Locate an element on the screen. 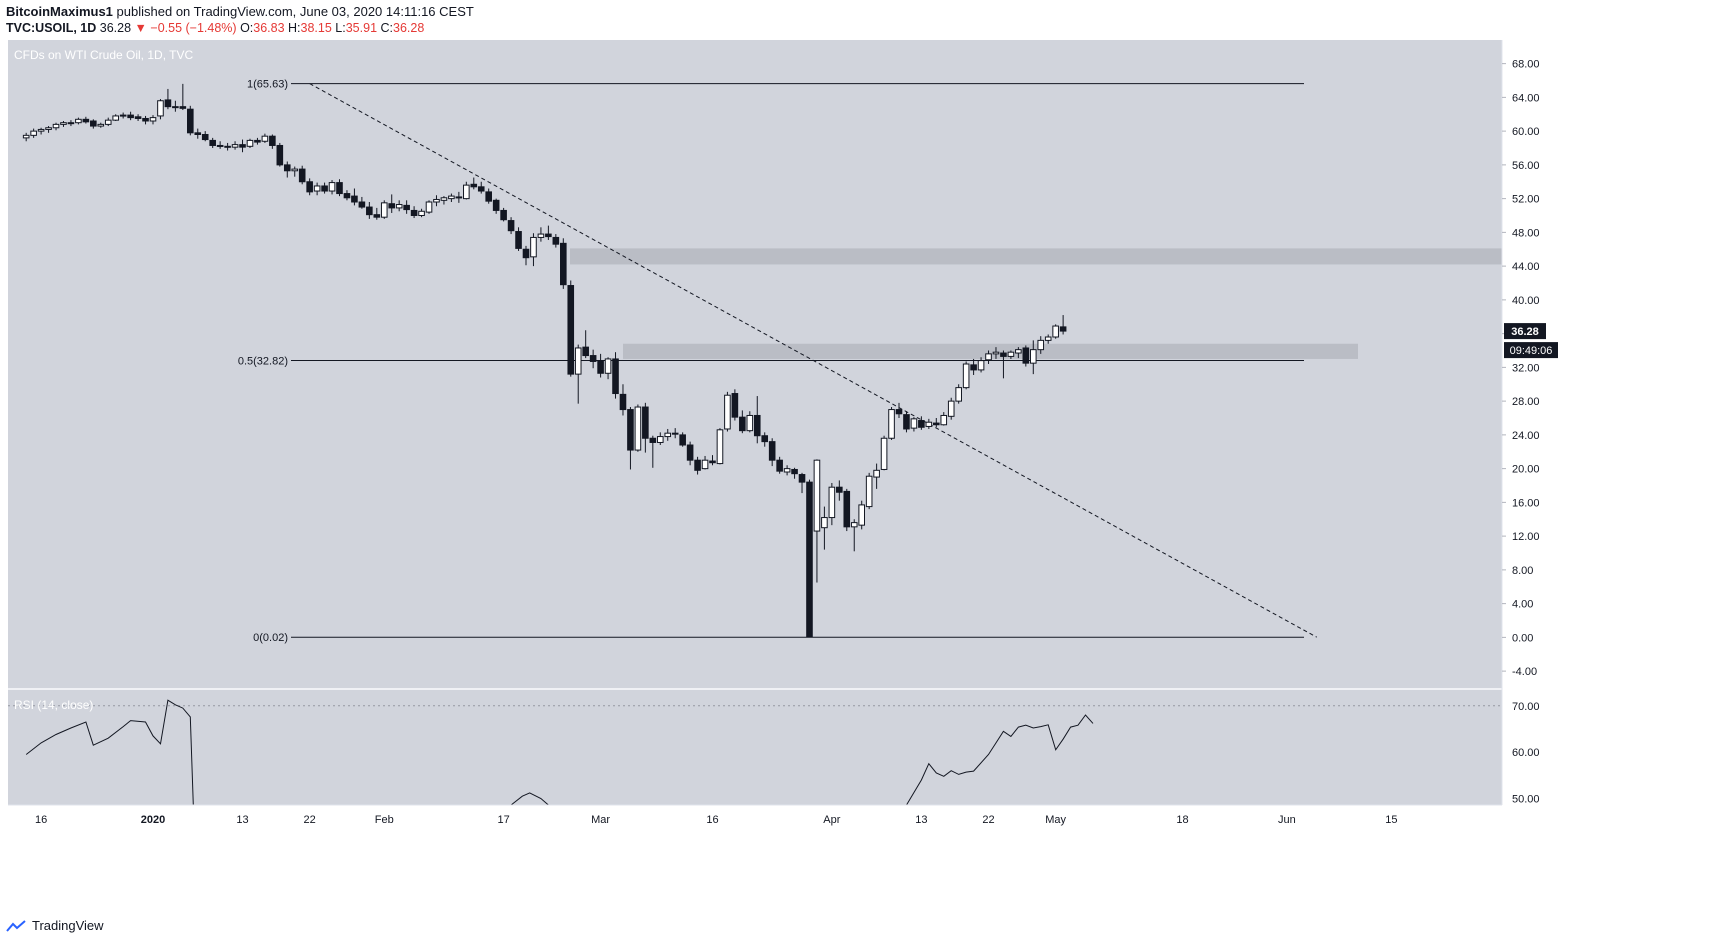  resistance-zone is located at coordinates (1036, 256).